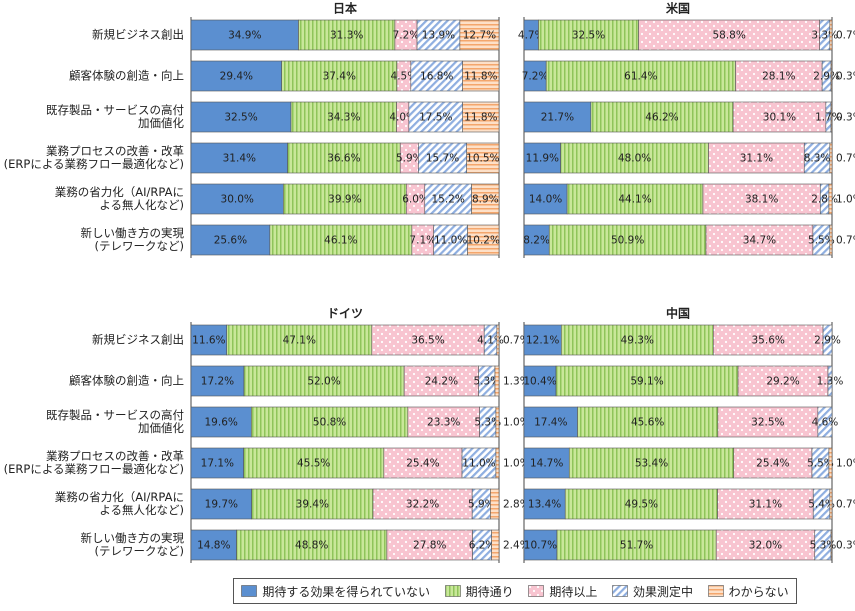 The image size is (855, 611). Describe the element at coordinates (126, 381) in the screenshot. I see `category-label: 顧客体験の創造・向上` at that location.